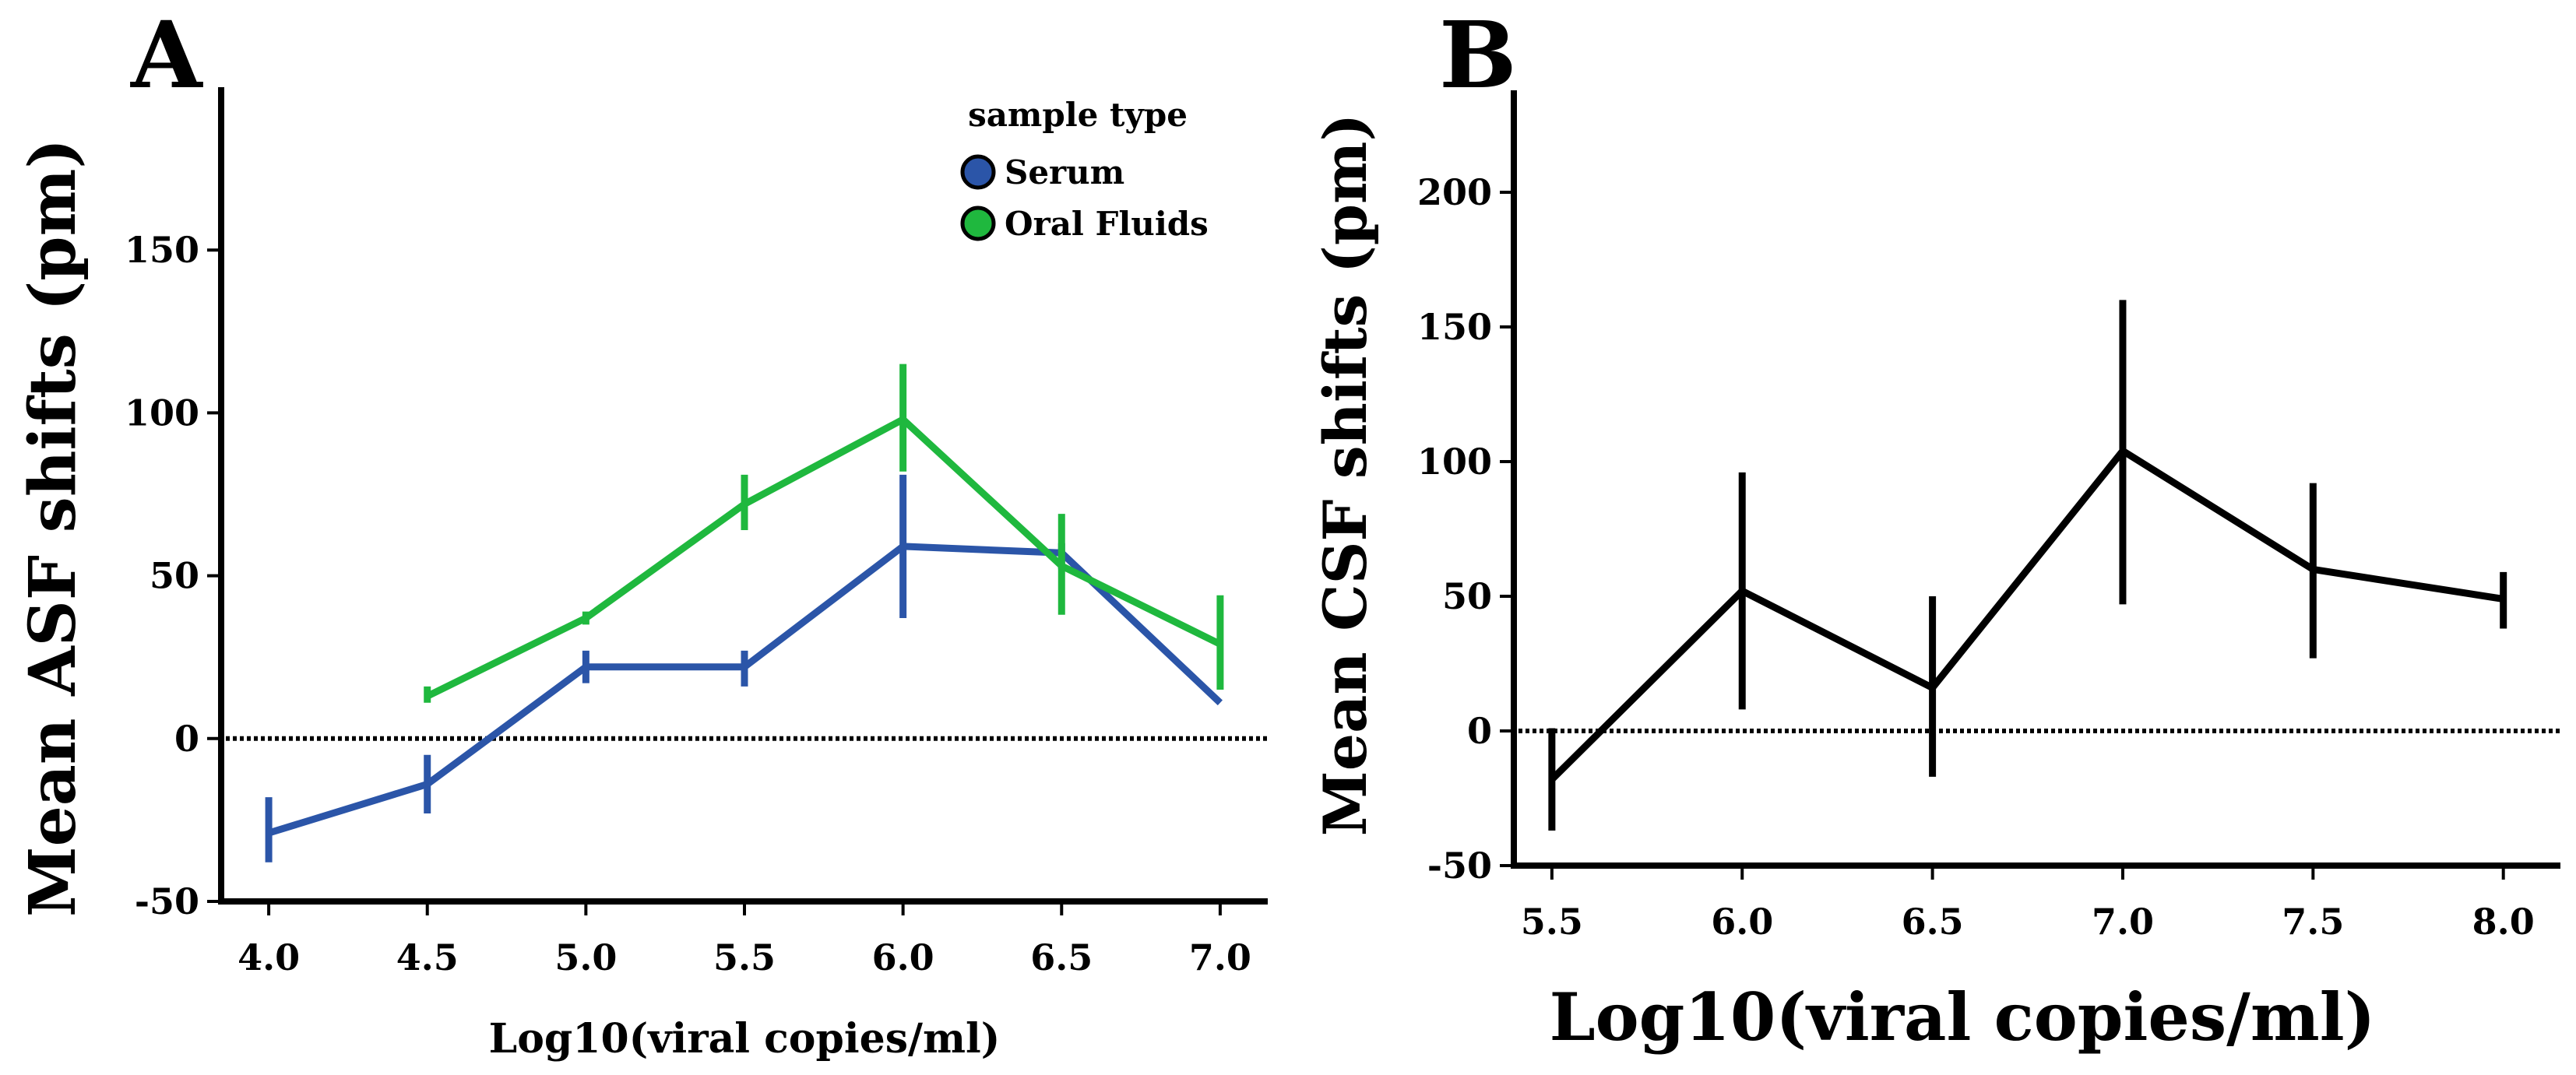 The image size is (2576, 1075). Describe the element at coordinates (1552, 922) in the screenshot. I see `b-x-tick-label: 5.5` at that location.